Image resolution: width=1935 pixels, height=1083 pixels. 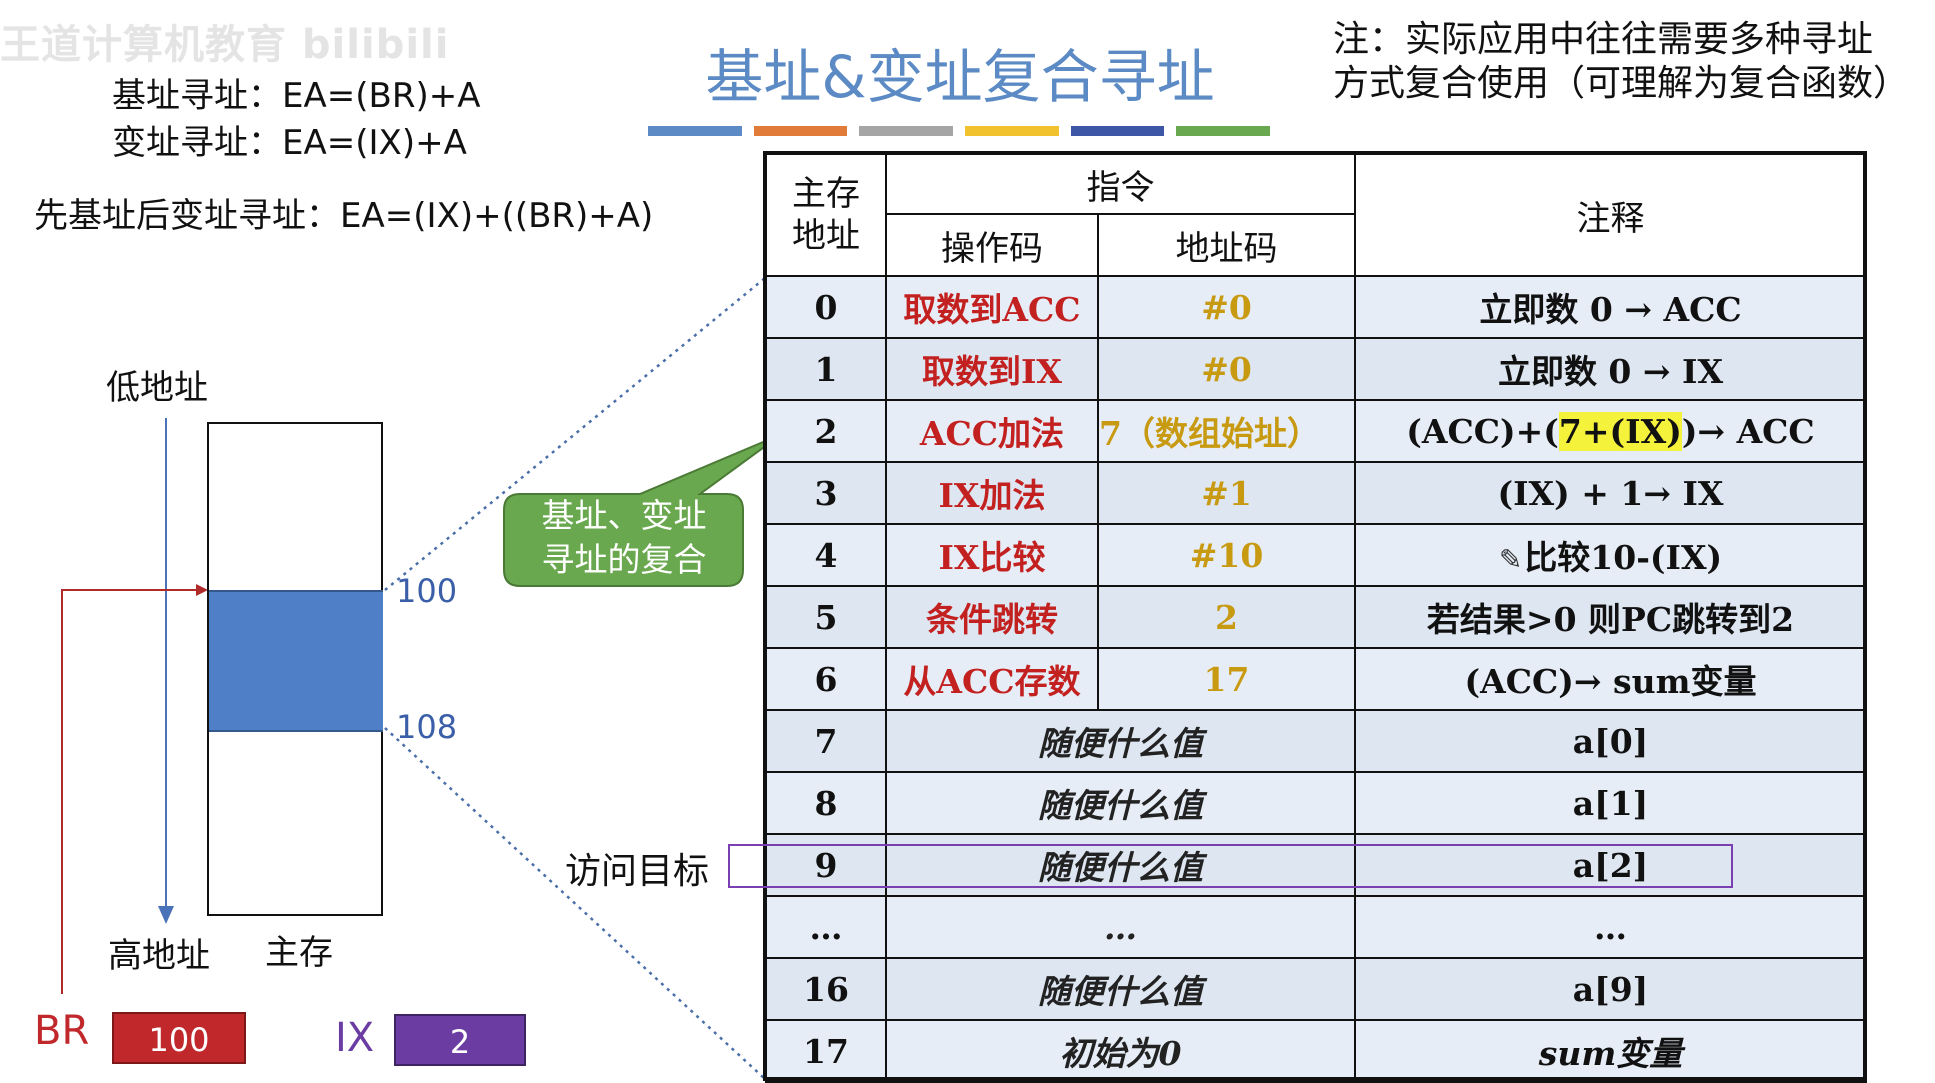 I want to click on table-row: 6 从ACC存数 17 (ACC)→ sum变量, so click(x=1316, y=679).